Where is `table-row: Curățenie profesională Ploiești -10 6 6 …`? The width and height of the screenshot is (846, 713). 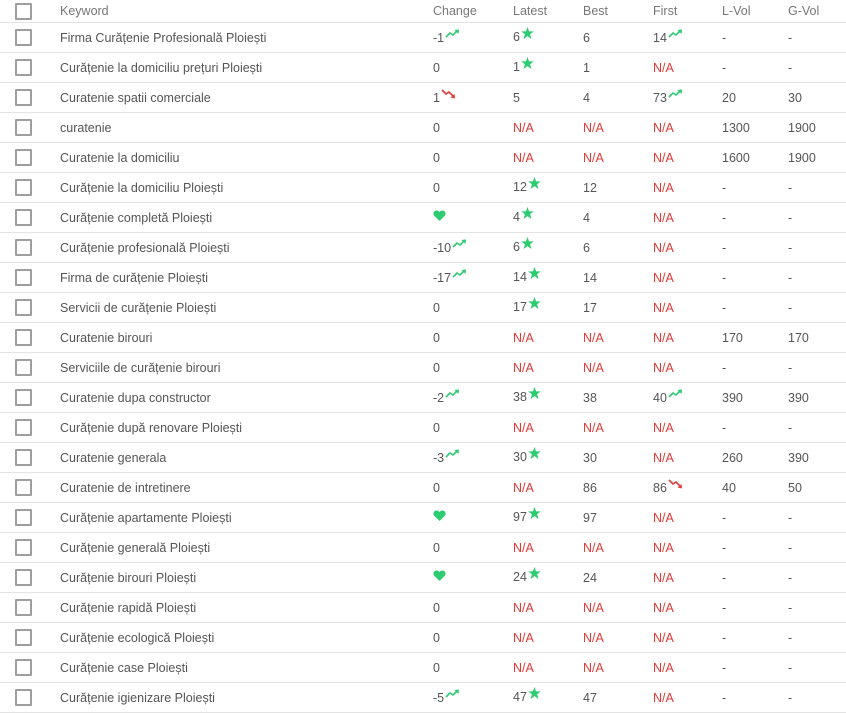 table-row: Curățenie profesională Ploiești -10 6 6 … is located at coordinates (423, 248).